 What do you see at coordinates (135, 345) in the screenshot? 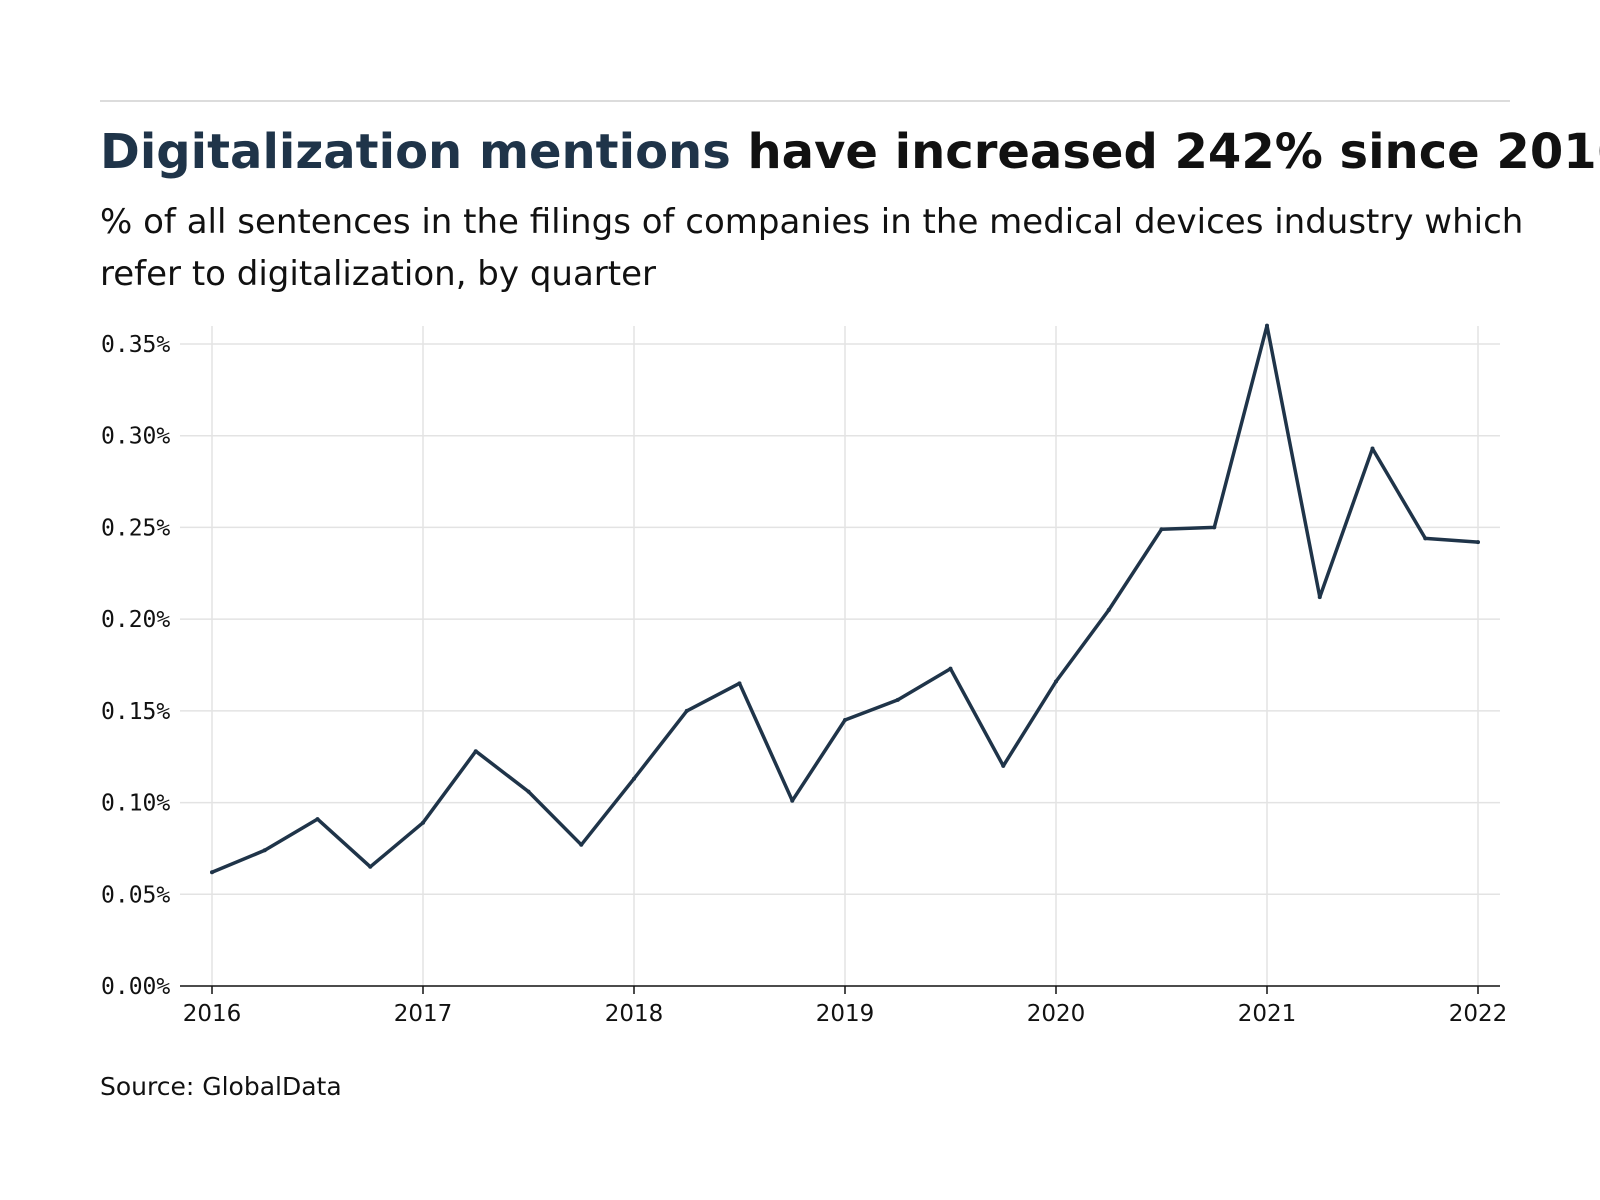
I see `y-tick-label: 0.35%` at bounding box center [135, 345].